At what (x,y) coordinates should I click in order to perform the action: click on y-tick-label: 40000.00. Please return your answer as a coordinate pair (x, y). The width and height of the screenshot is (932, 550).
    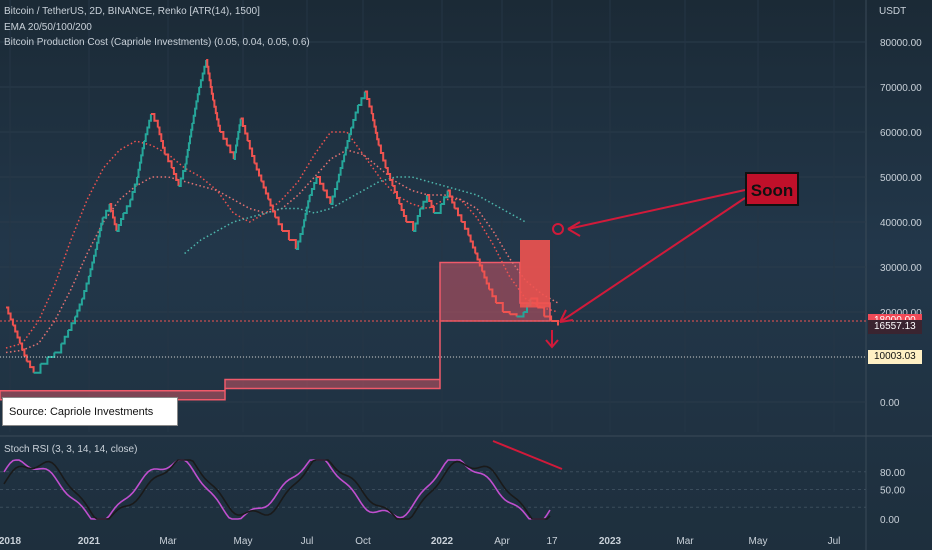
    Looking at the image, I should click on (901, 223).